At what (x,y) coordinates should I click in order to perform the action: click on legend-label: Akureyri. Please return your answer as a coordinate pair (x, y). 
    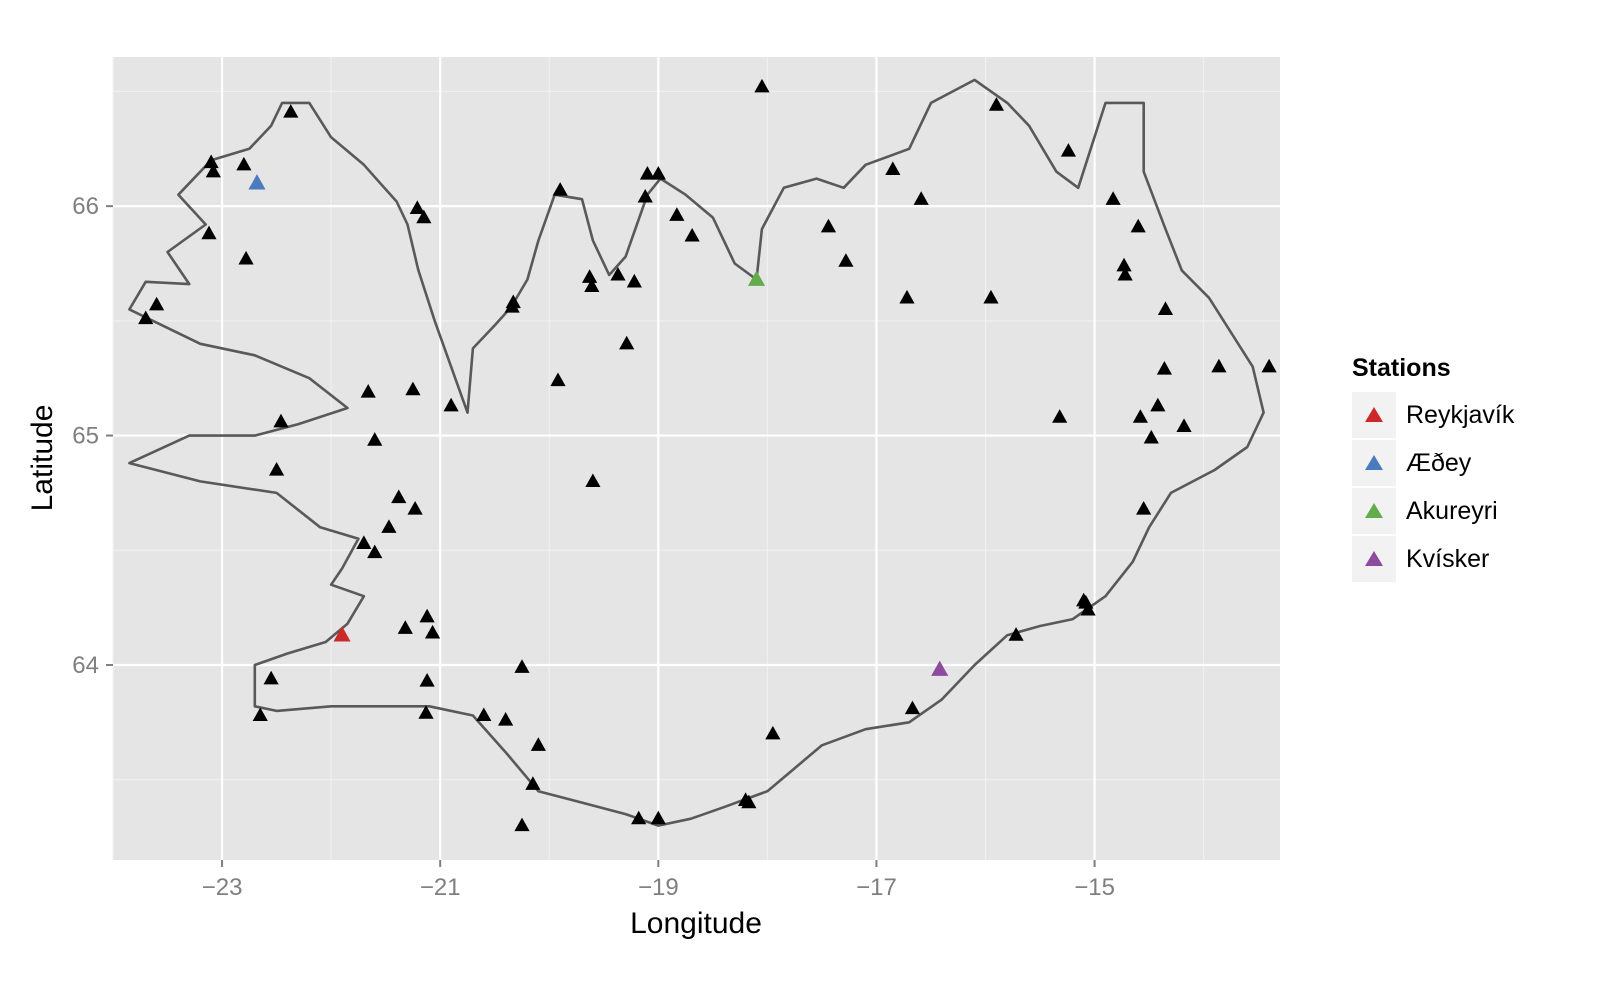
    Looking at the image, I should click on (1452, 510).